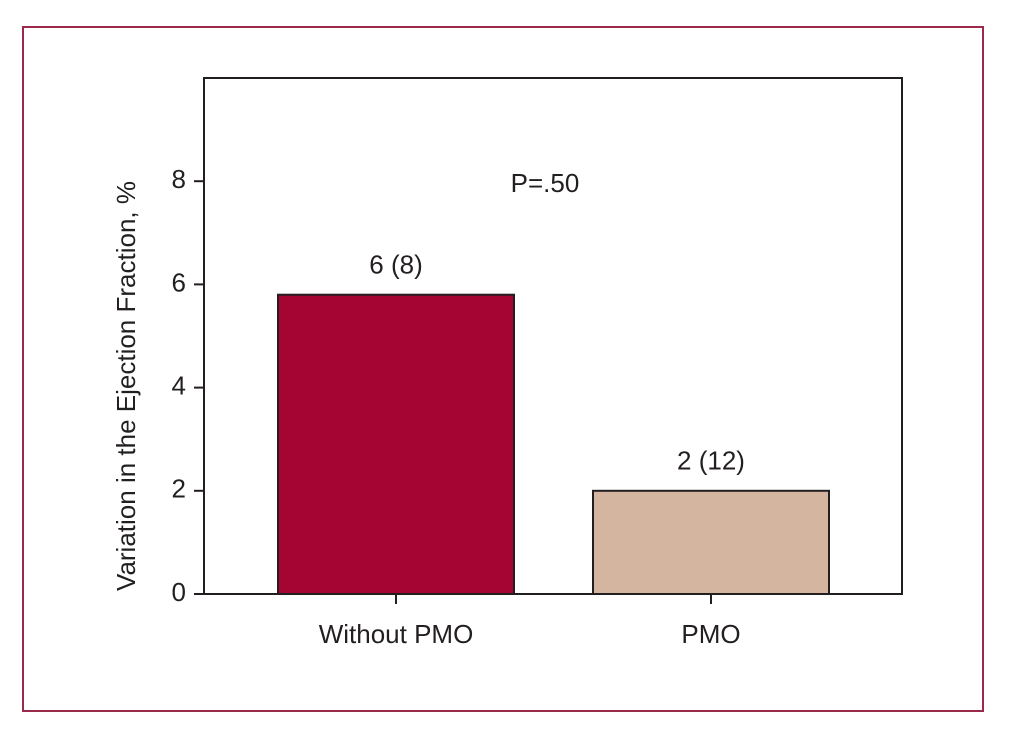  I want to click on y-tick-label: 4, so click(179, 385).